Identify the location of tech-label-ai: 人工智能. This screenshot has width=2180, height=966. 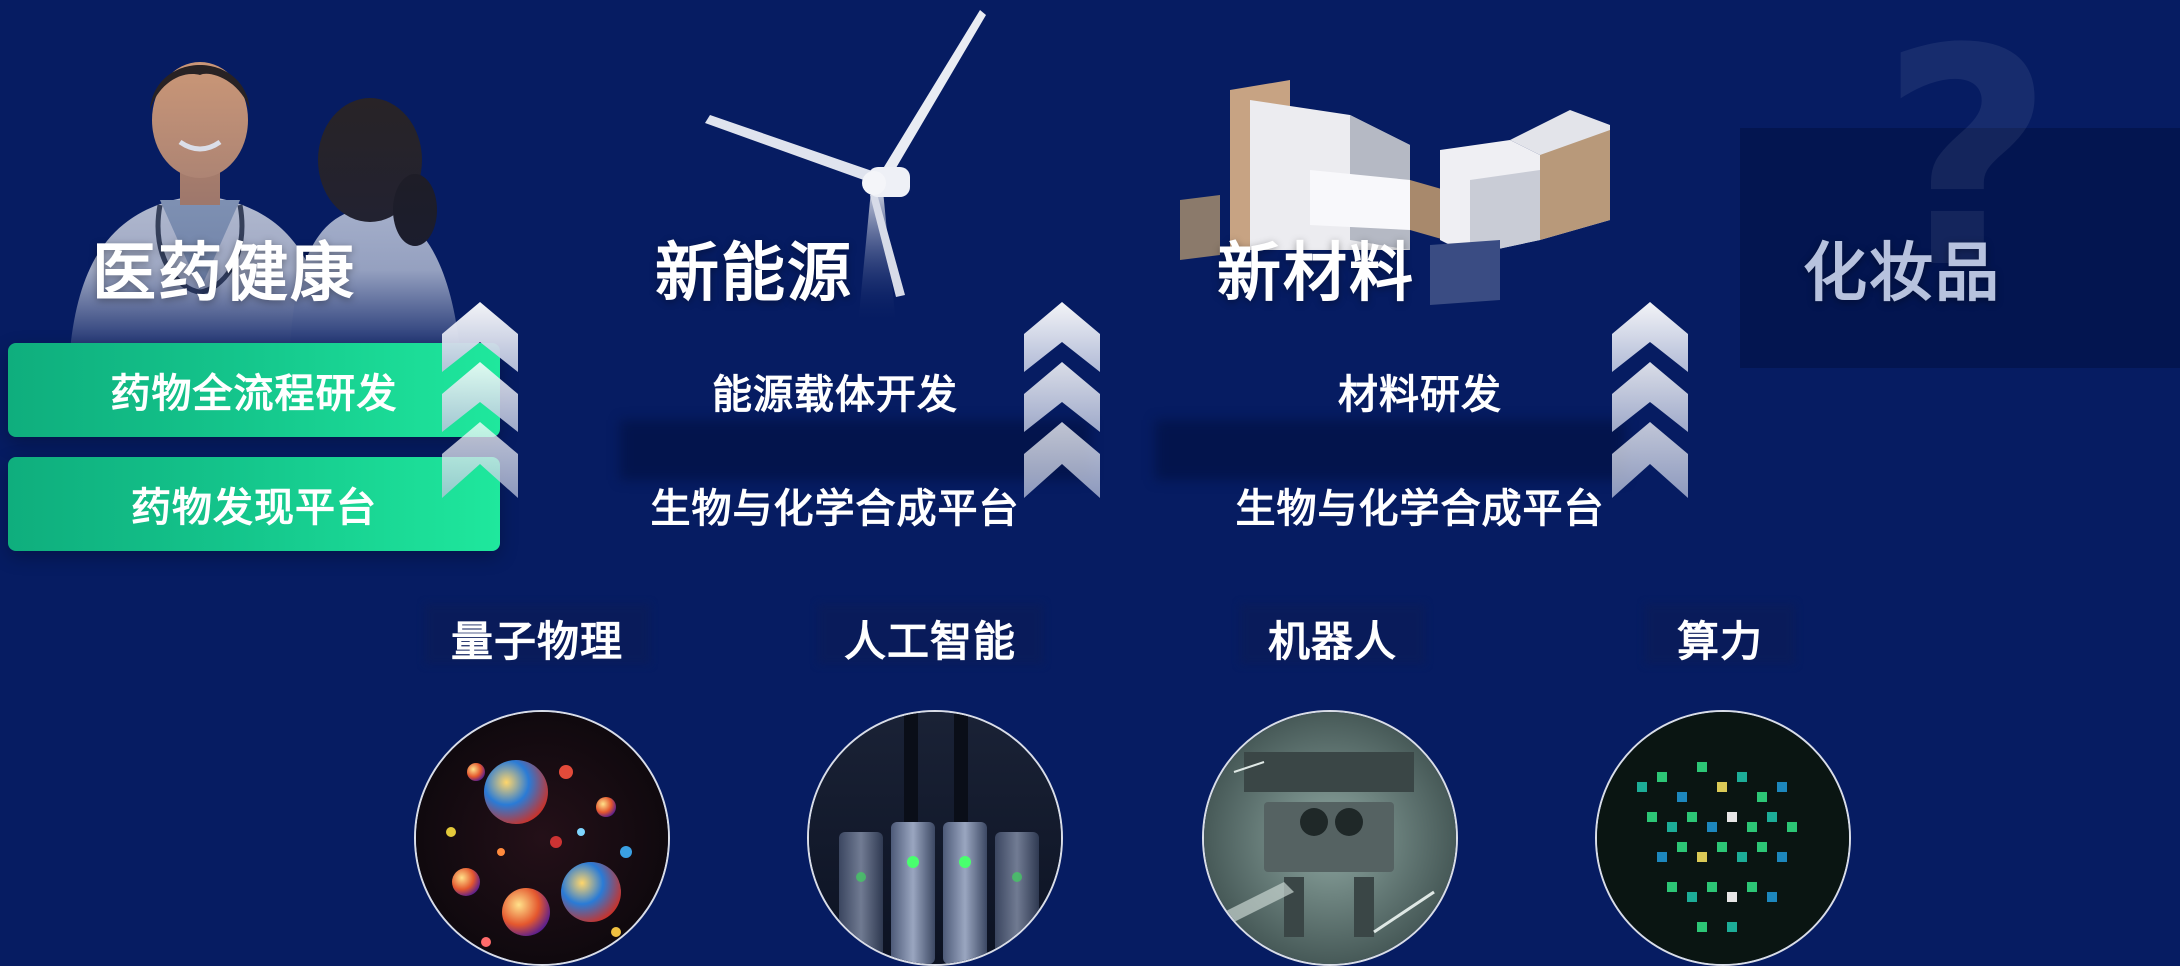
(929, 641).